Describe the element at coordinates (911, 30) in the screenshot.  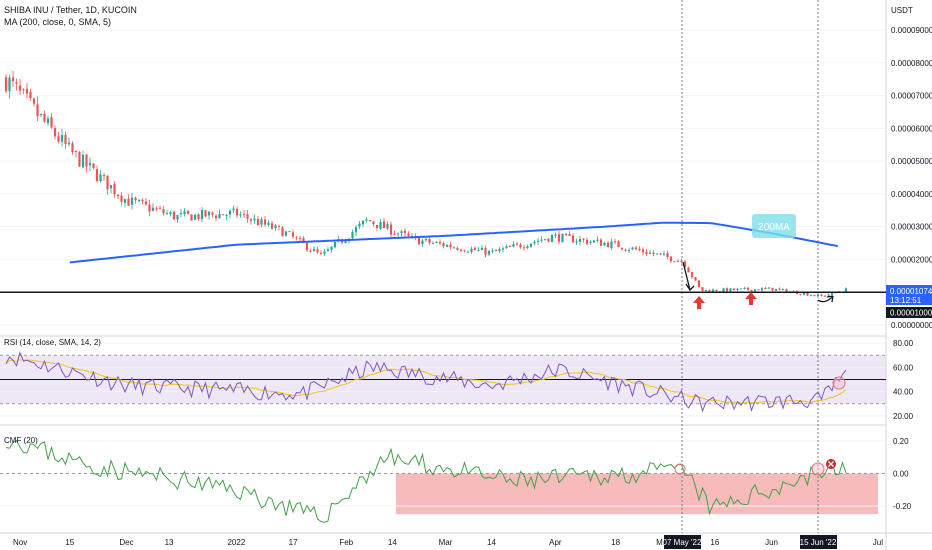
I see `price-tick-0: 0.00009000` at that location.